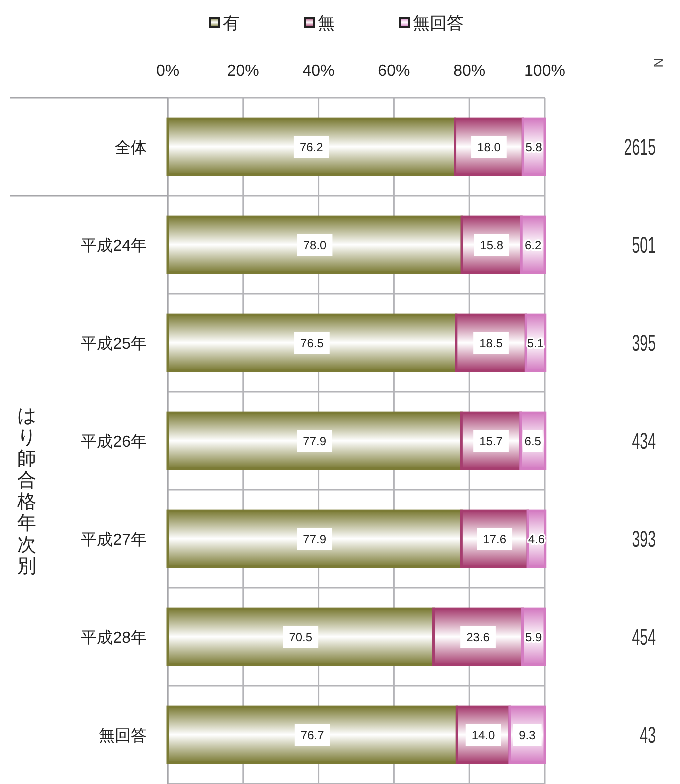 This screenshot has width=680, height=784. What do you see at coordinates (658, 63) in the screenshot?
I see `text: N` at bounding box center [658, 63].